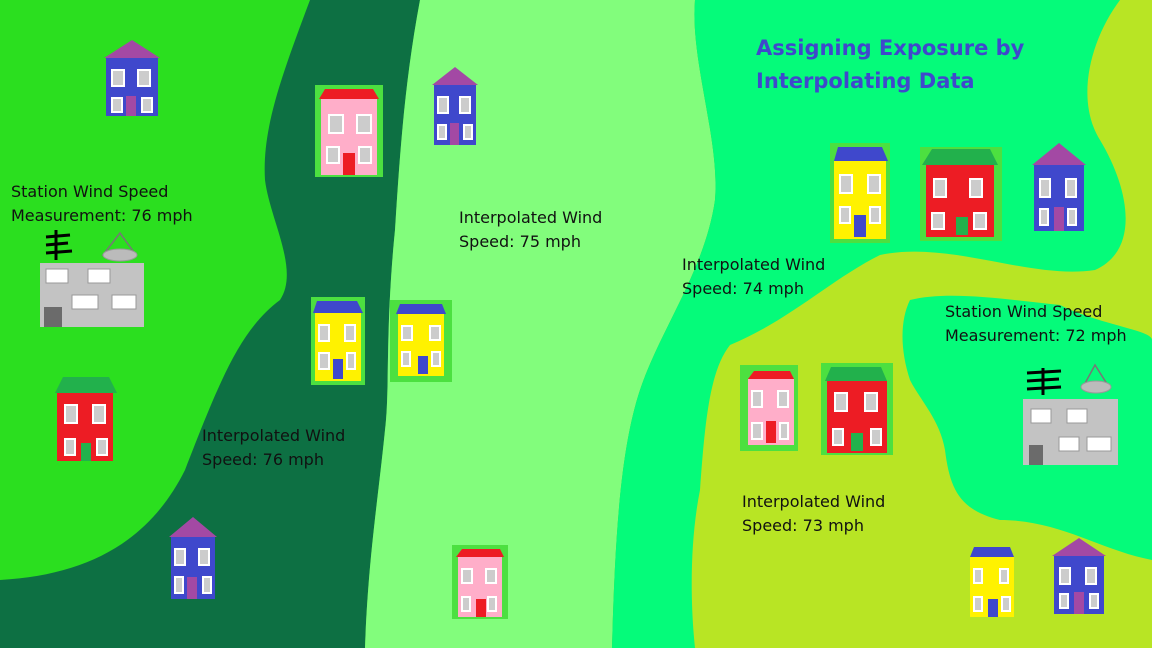 This screenshot has height=648, width=1152. What do you see at coordinates (93, 280) in the screenshot?
I see `weather-station-left` at bounding box center [93, 280].